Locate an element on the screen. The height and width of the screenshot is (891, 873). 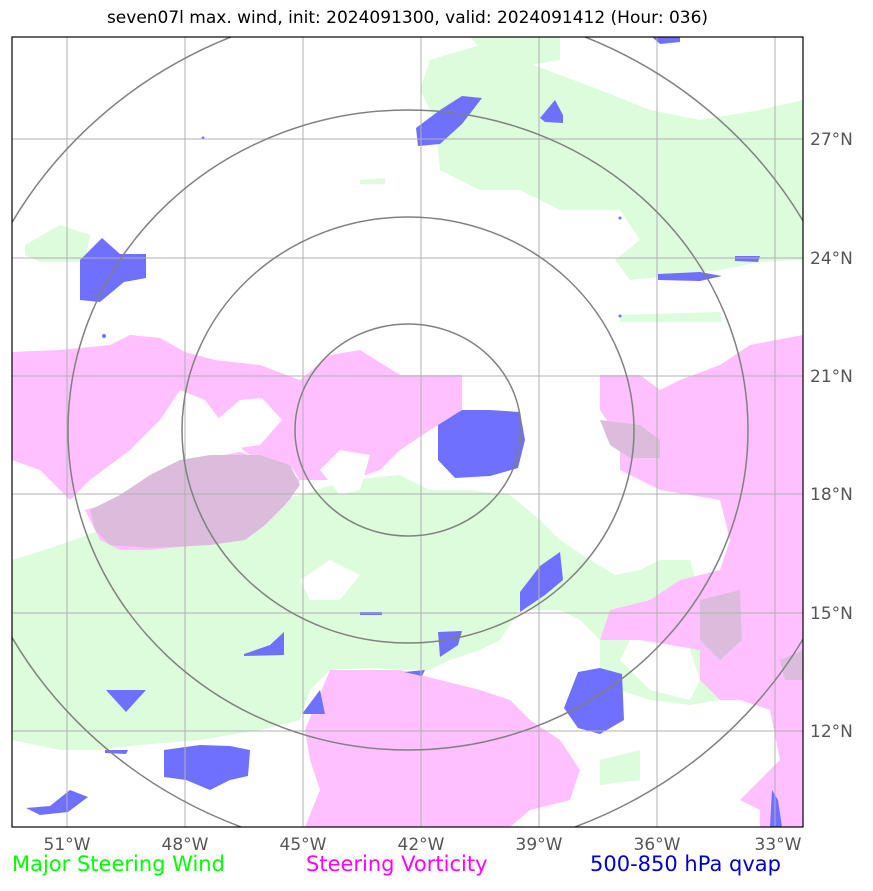
lat-tick: 27°N is located at coordinates (831, 140).